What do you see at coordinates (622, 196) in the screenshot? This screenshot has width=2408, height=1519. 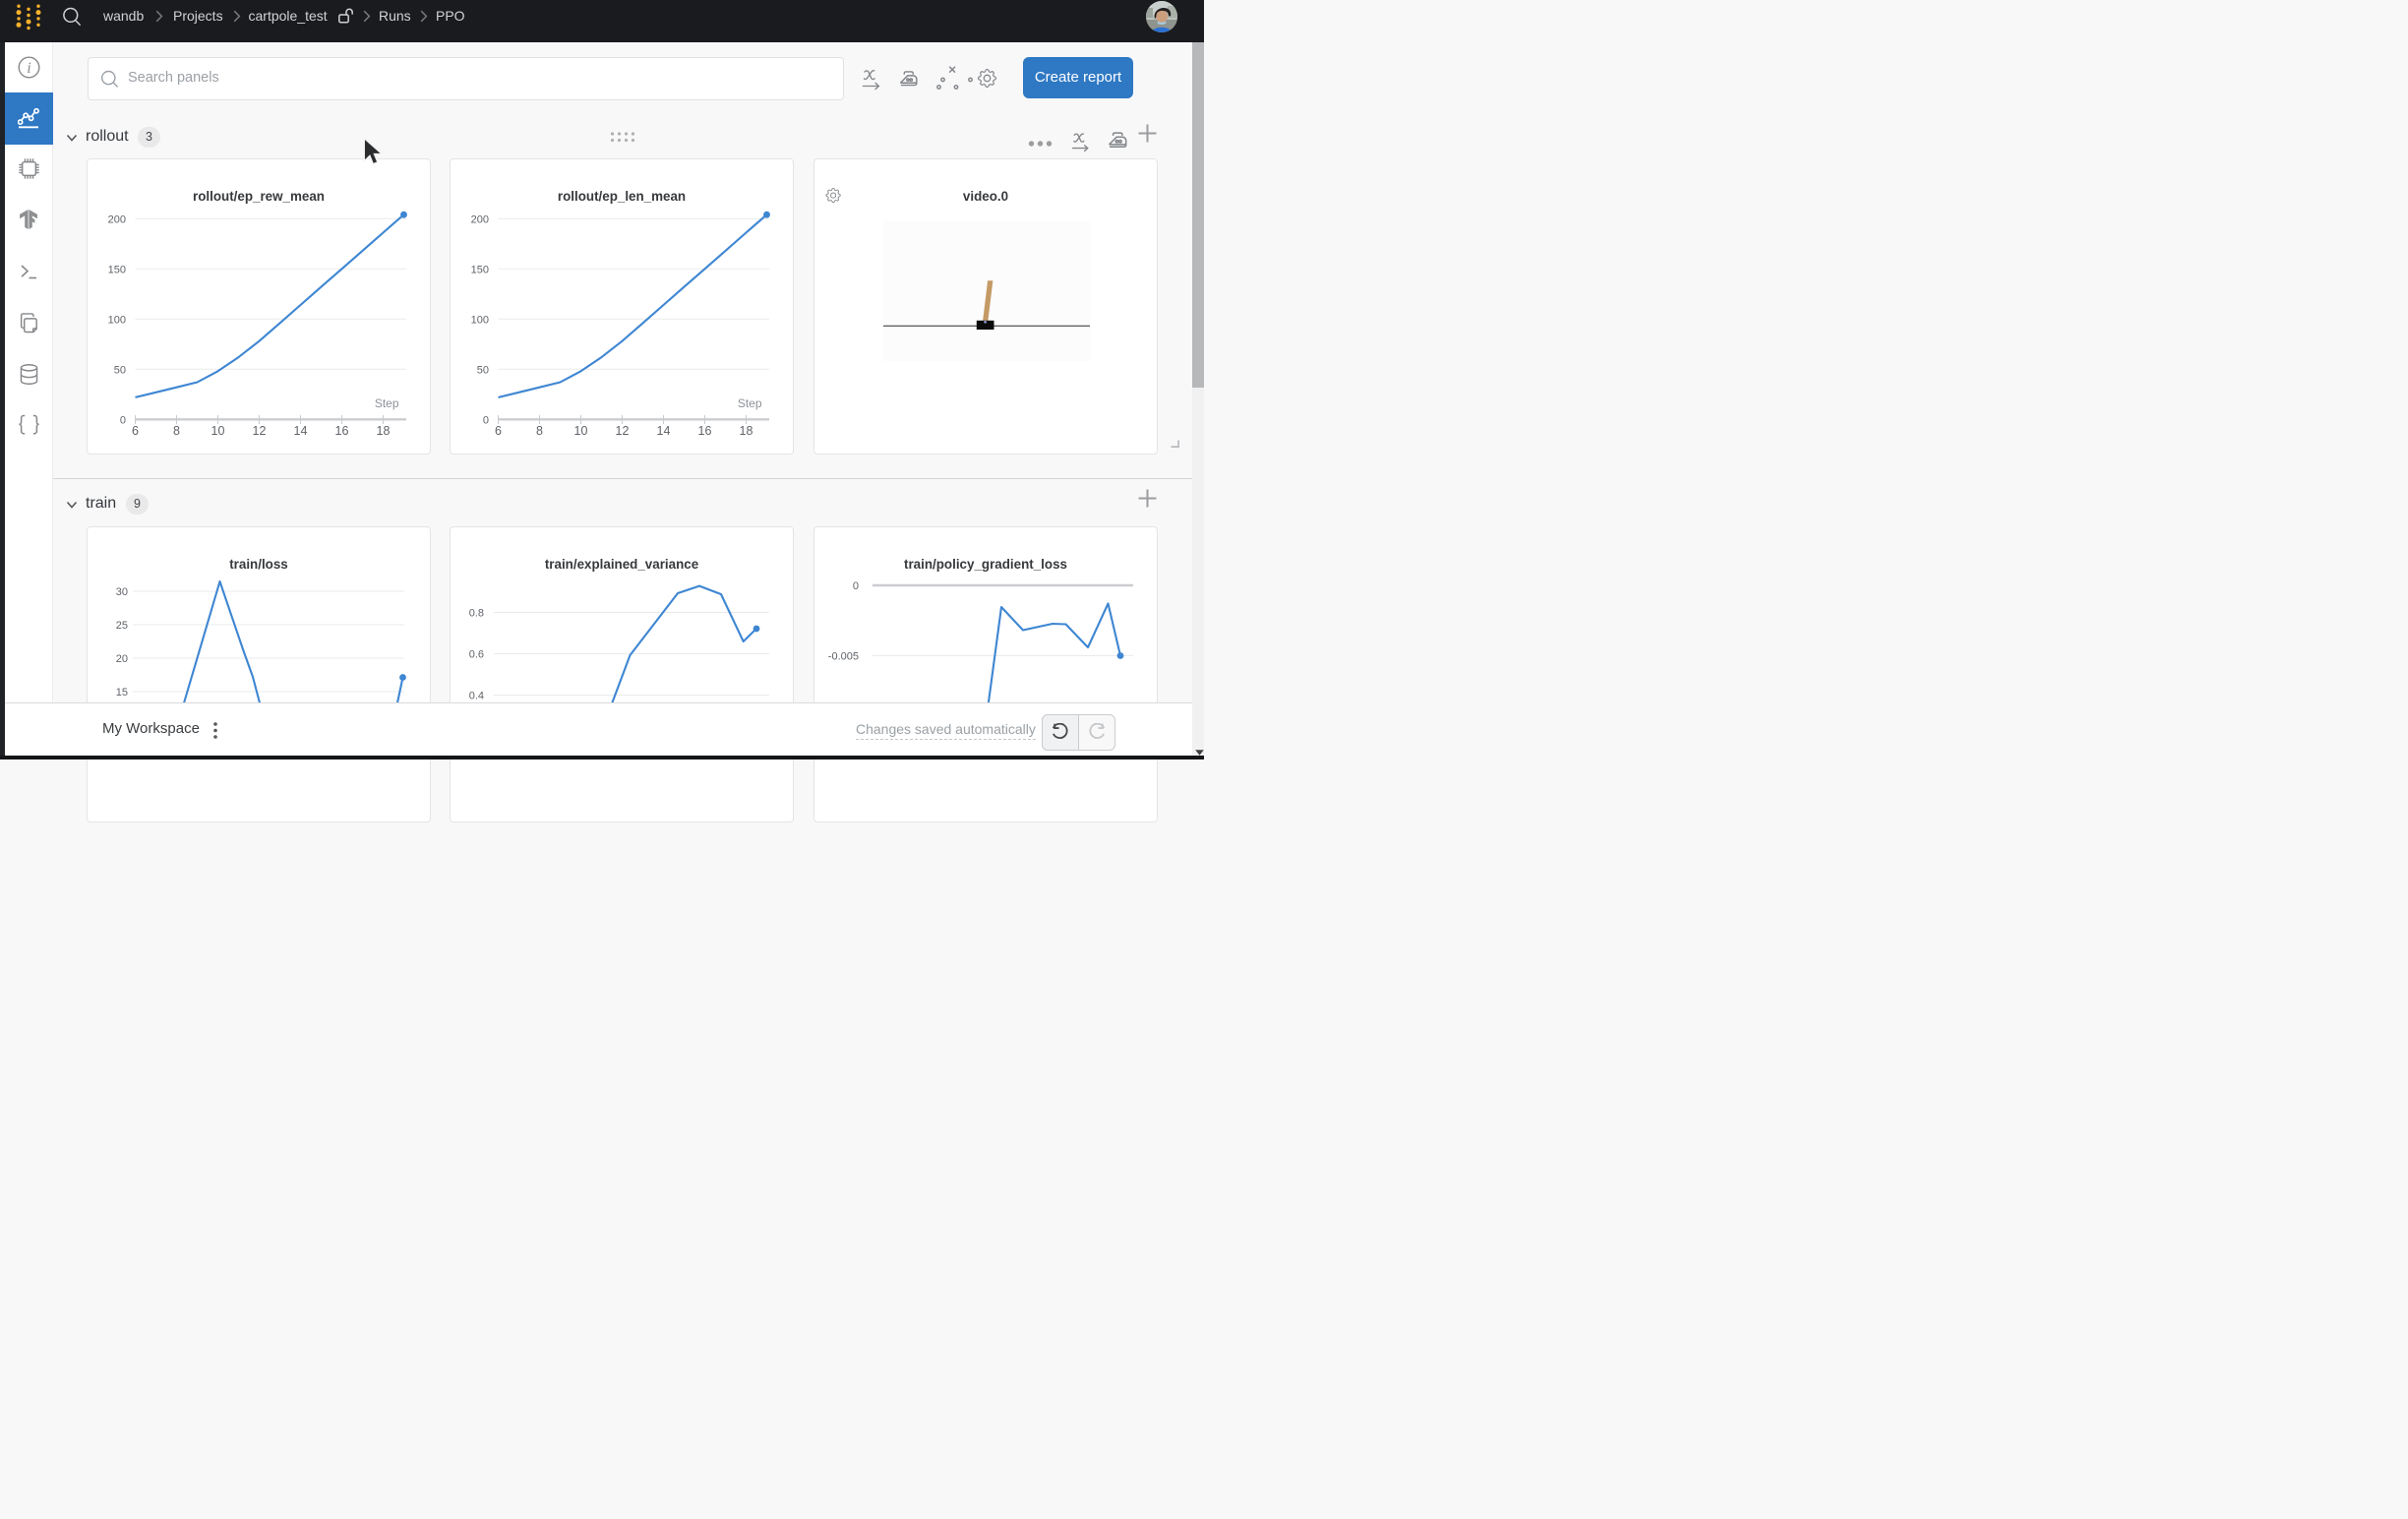 I see `svg-text: rollout/ep_len_mean` at bounding box center [622, 196].